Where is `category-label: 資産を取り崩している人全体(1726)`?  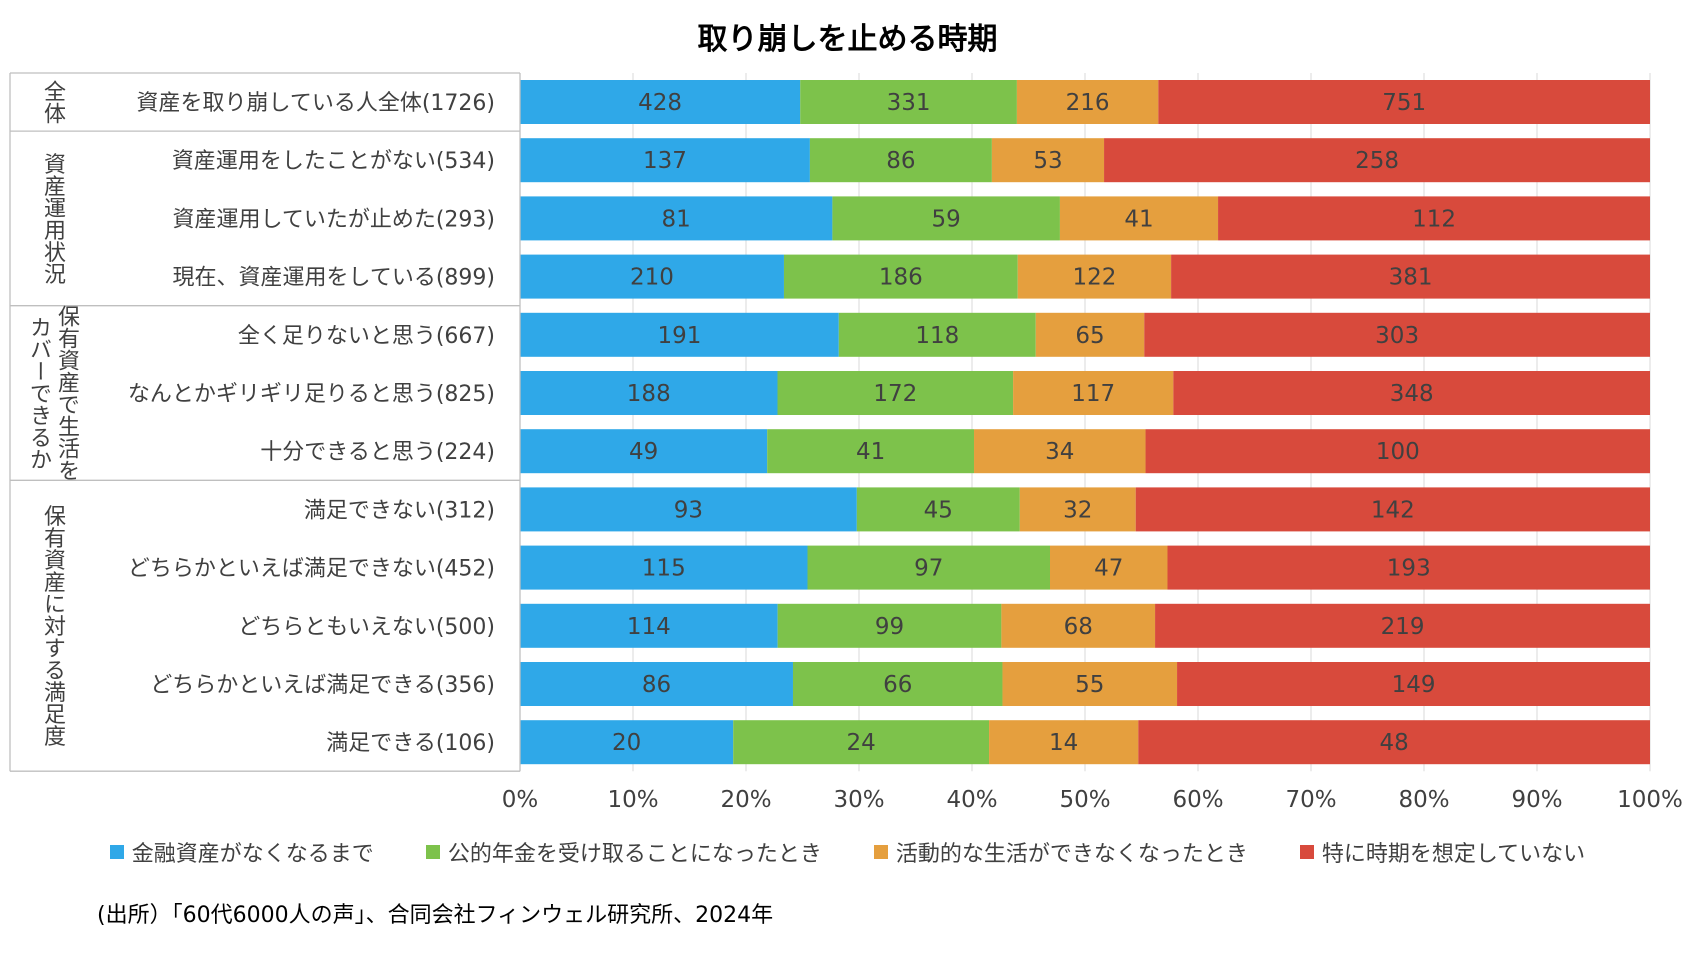
category-label: 資産を取り崩している人全体(1726) is located at coordinates (316, 103).